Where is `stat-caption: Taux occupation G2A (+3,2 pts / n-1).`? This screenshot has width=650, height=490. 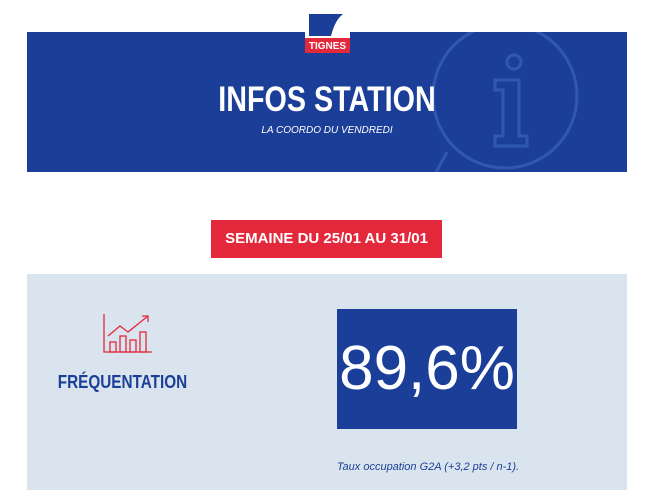
stat-caption: Taux occupation G2A (+3,2 pts / n-1). is located at coordinates (428, 467).